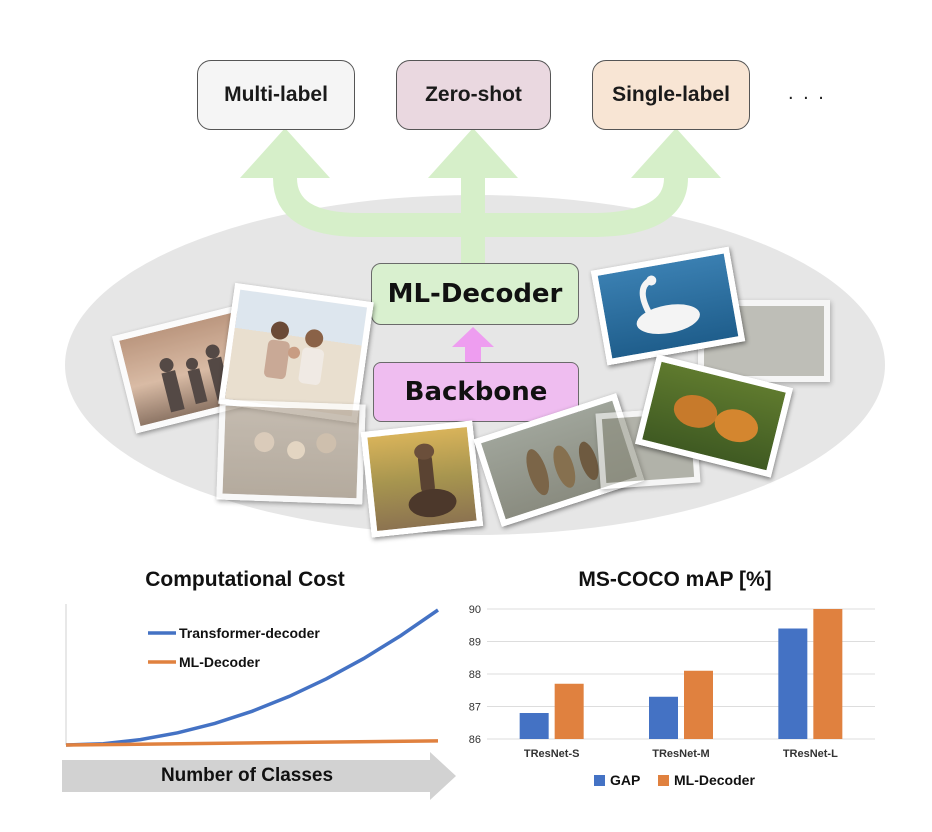  Describe the element at coordinates (475, 643) in the screenshot. I see `y-tick-label: 89` at that location.